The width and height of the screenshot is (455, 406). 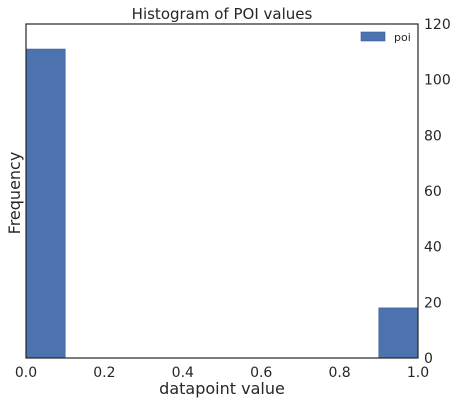 I want to click on x-tick-label: 0.0, so click(x=26, y=373).